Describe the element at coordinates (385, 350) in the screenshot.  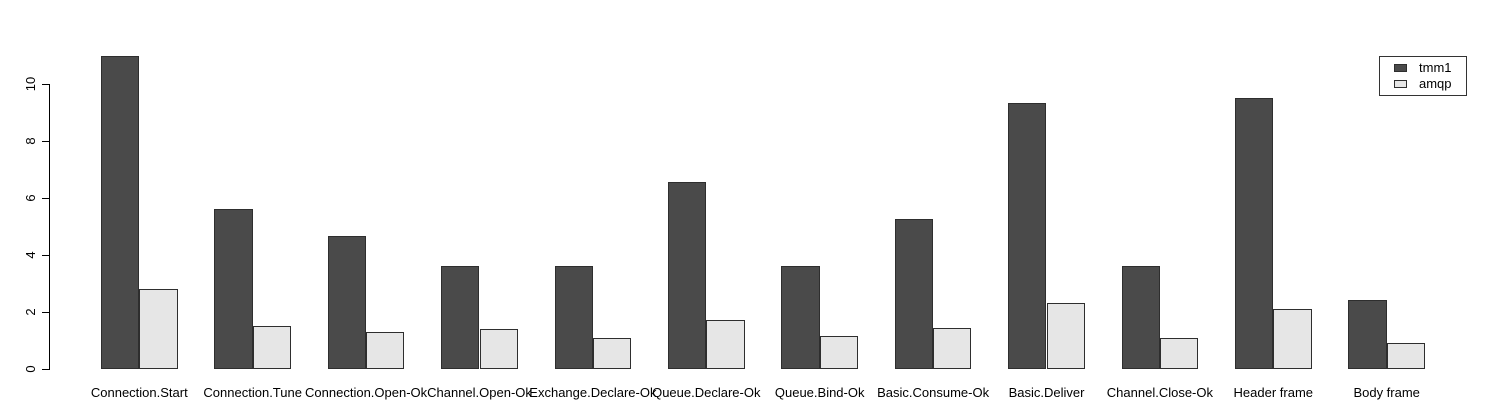
I see `bar-amqp-connection-open-ok` at that location.